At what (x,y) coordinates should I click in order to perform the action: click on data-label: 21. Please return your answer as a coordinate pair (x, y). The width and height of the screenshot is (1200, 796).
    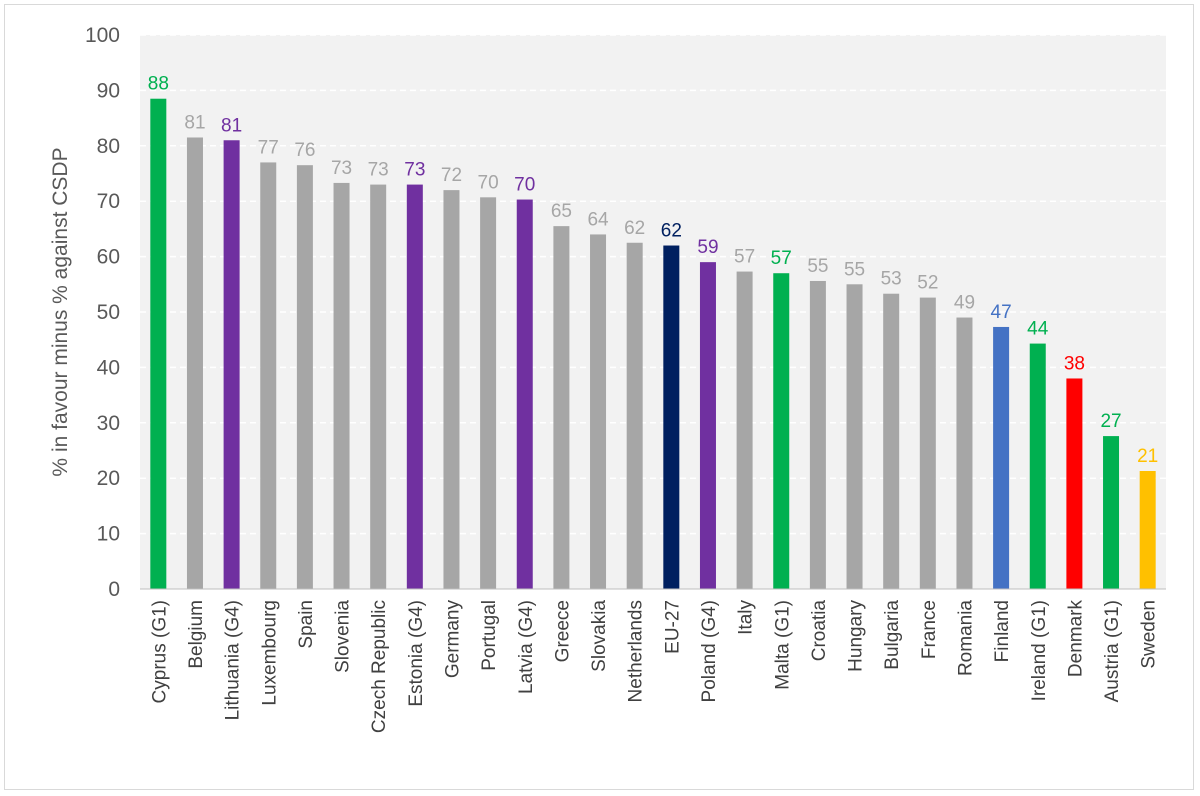
    Looking at the image, I should click on (1147, 456).